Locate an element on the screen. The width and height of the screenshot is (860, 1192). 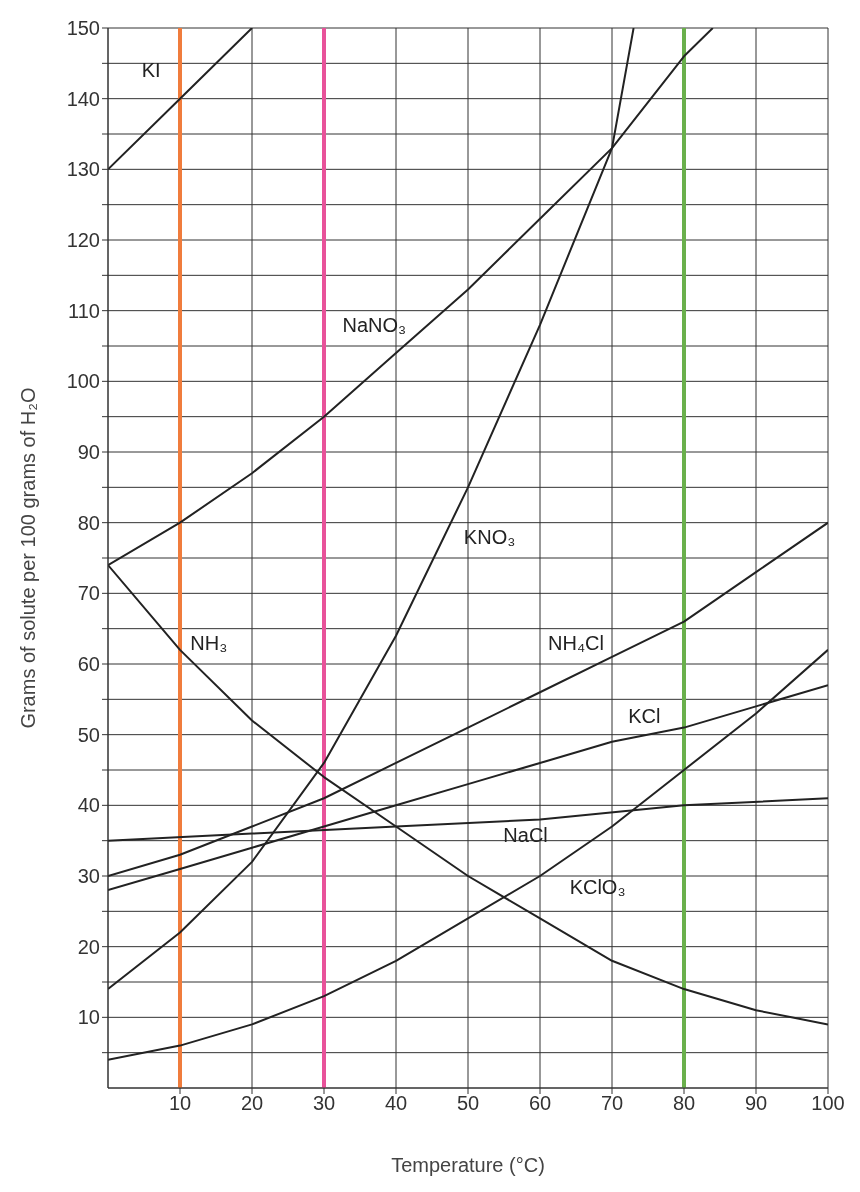
y-tick-label: 140 is located at coordinates (83, 98).